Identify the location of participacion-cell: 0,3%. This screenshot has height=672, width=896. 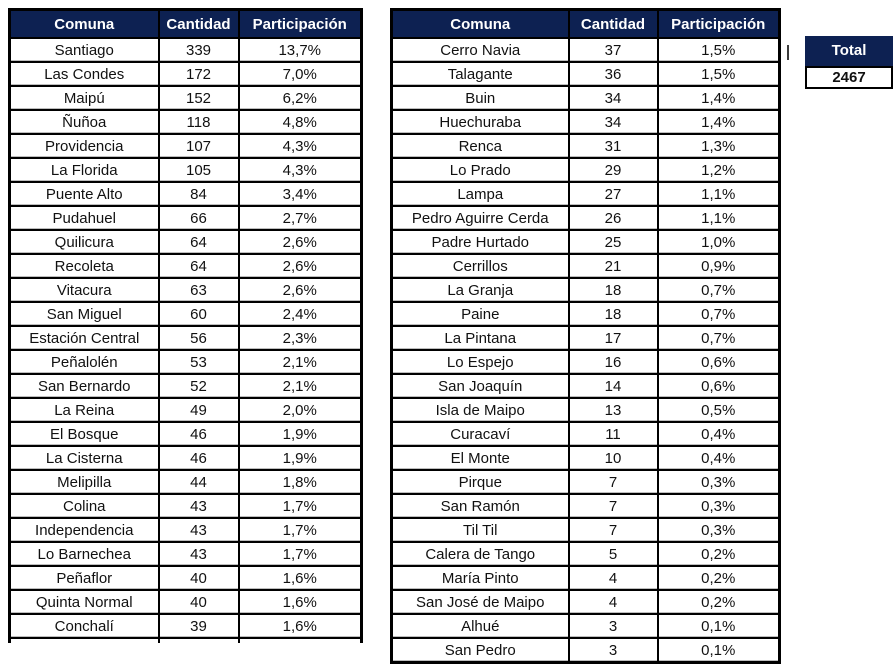
(718, 530).